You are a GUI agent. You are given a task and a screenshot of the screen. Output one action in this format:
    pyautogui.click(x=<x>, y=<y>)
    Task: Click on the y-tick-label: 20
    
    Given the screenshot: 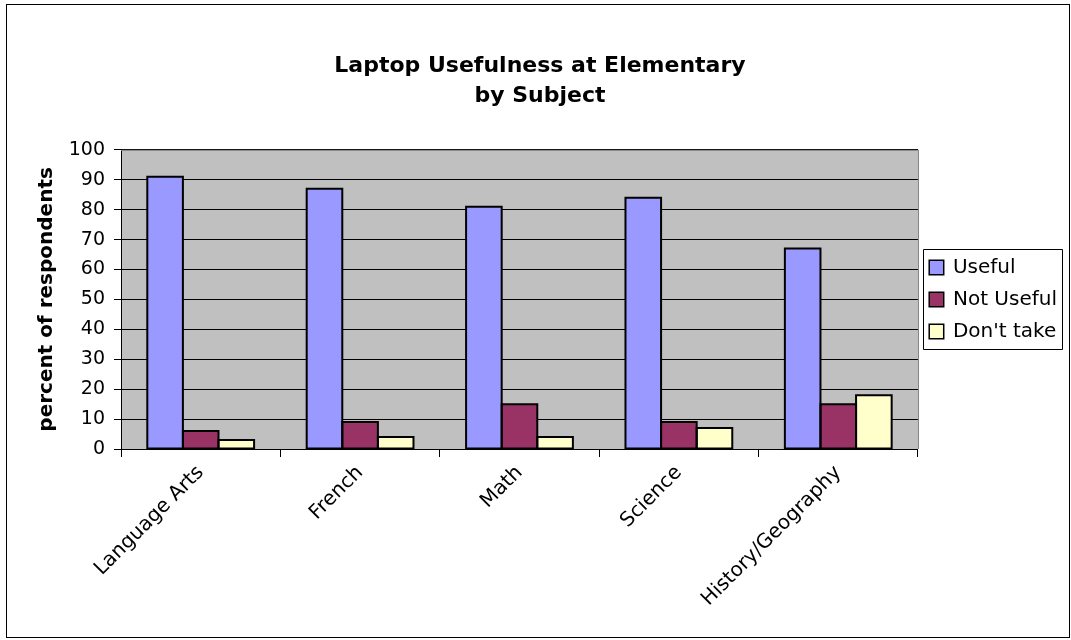 What is the action you would take?
    pyautogui.click(x=92, y=387)
    